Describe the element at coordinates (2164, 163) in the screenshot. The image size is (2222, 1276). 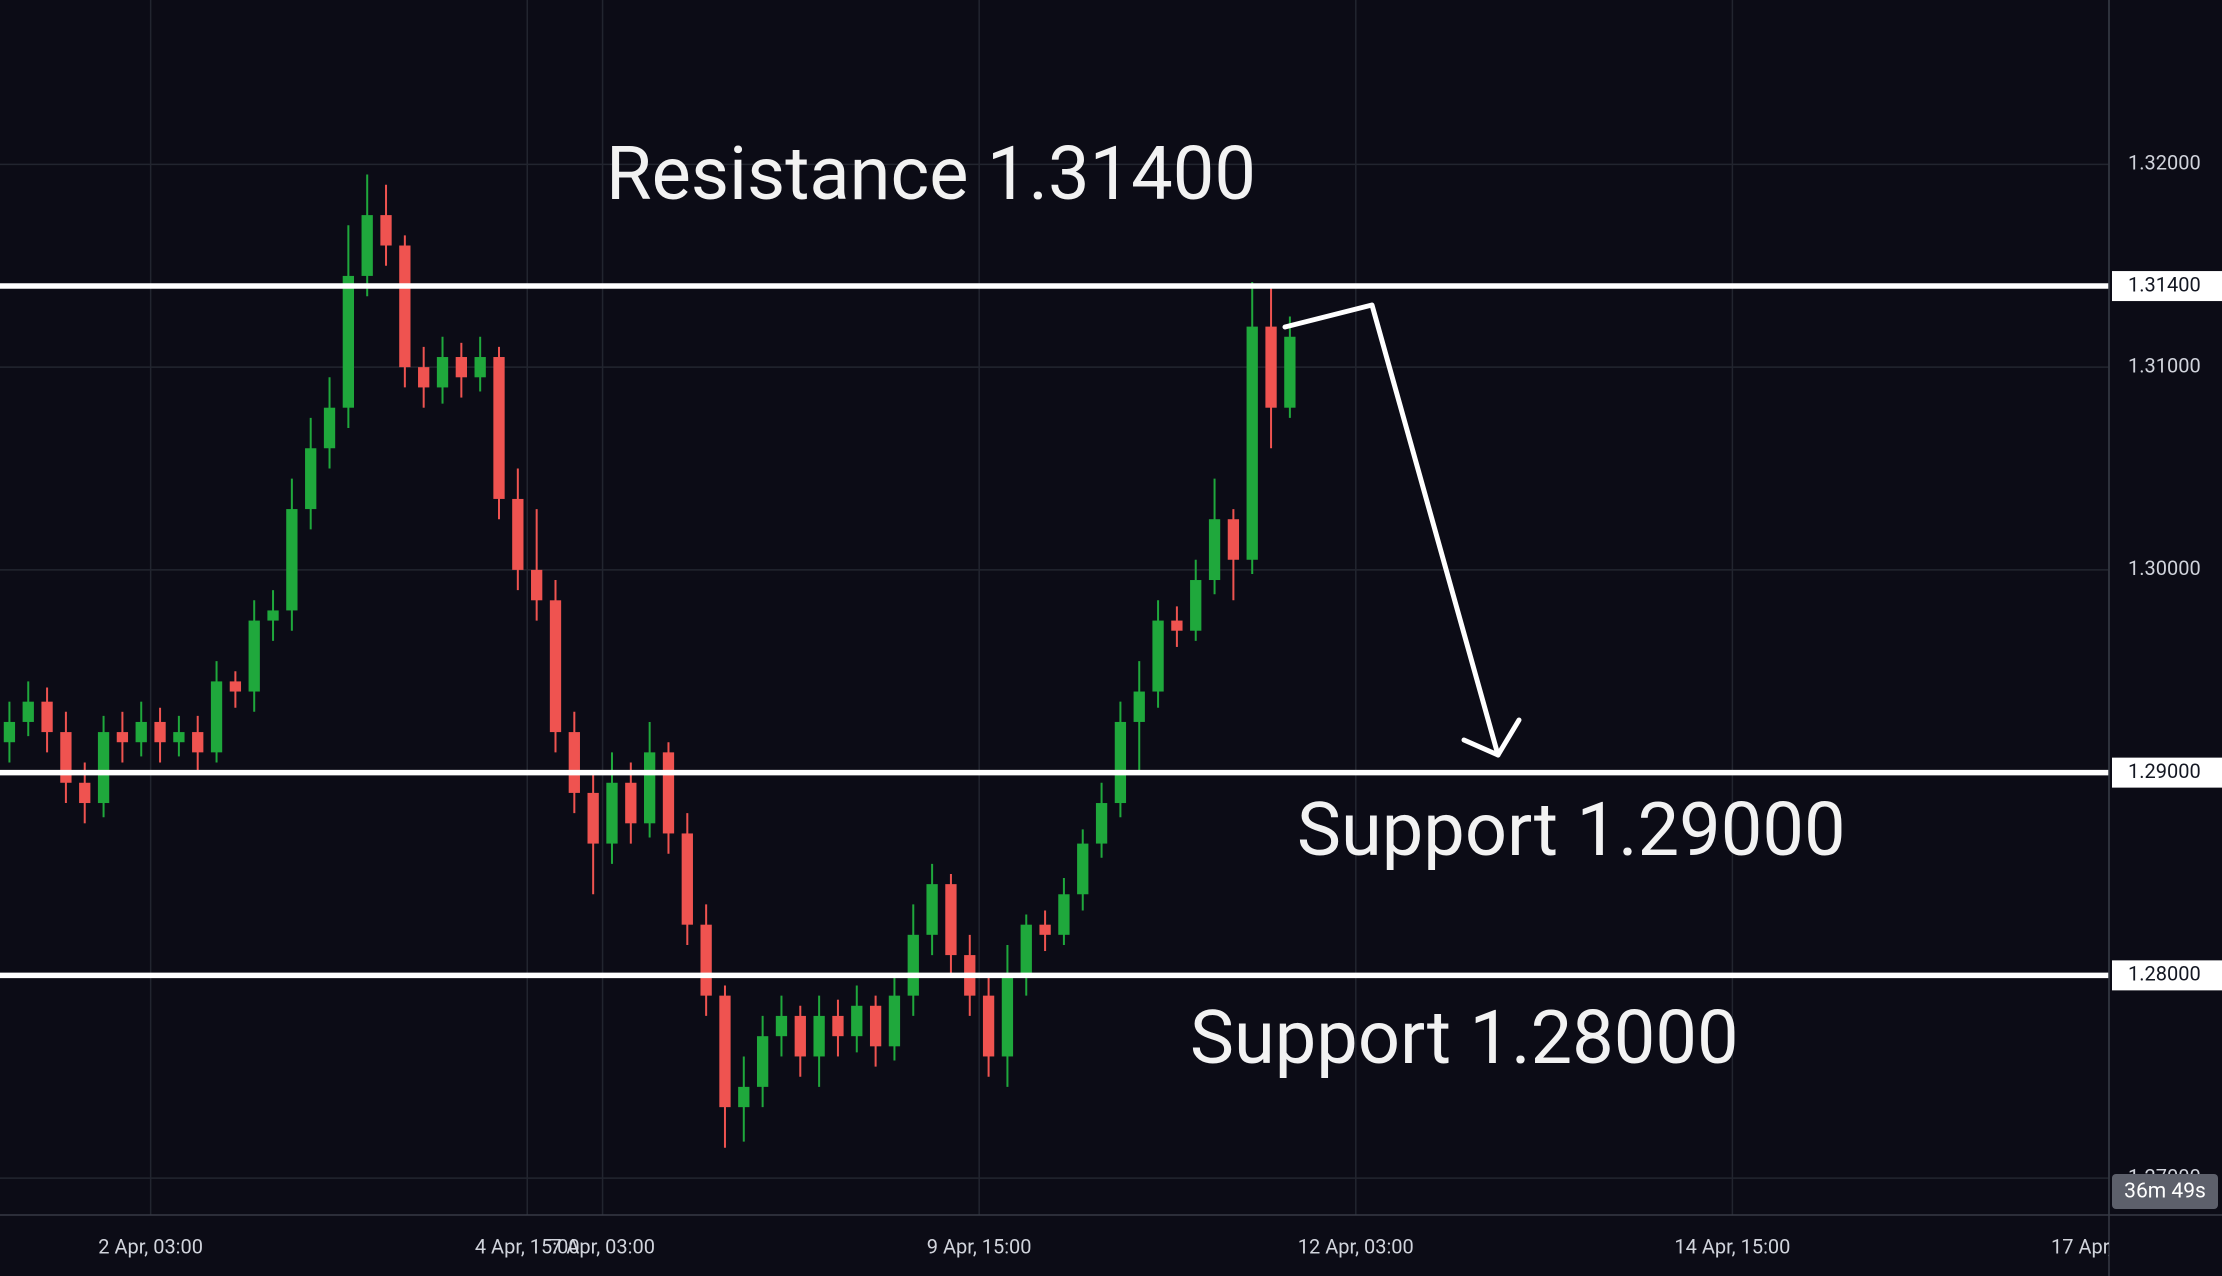
I see `y-tick-label: 1.32000` at that location.